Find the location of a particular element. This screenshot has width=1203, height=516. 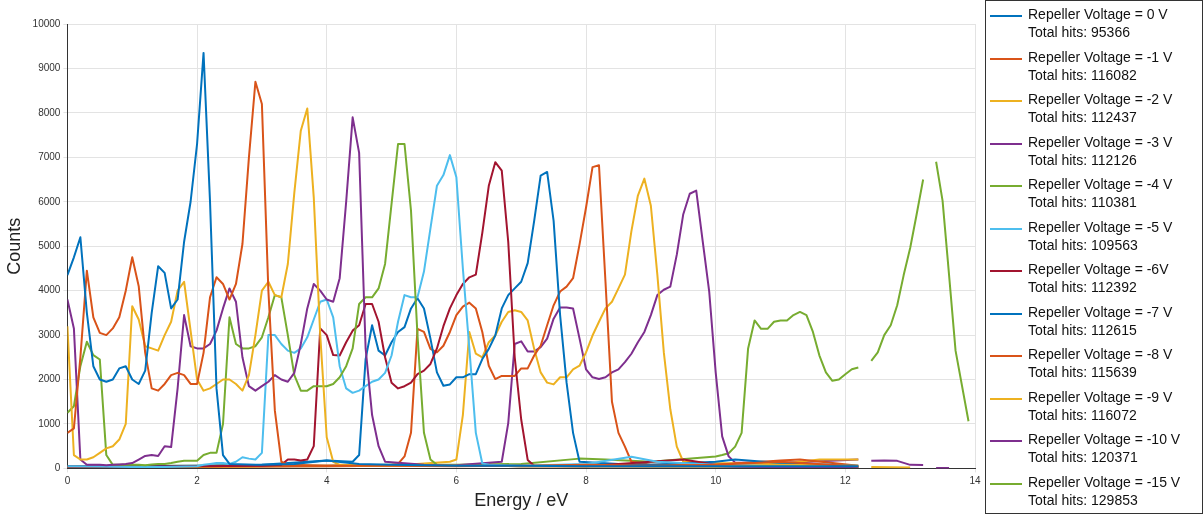

legend-label: Repeller Voltage = -5 V Total hits: 109563 is located at coordinates (1100, 235).